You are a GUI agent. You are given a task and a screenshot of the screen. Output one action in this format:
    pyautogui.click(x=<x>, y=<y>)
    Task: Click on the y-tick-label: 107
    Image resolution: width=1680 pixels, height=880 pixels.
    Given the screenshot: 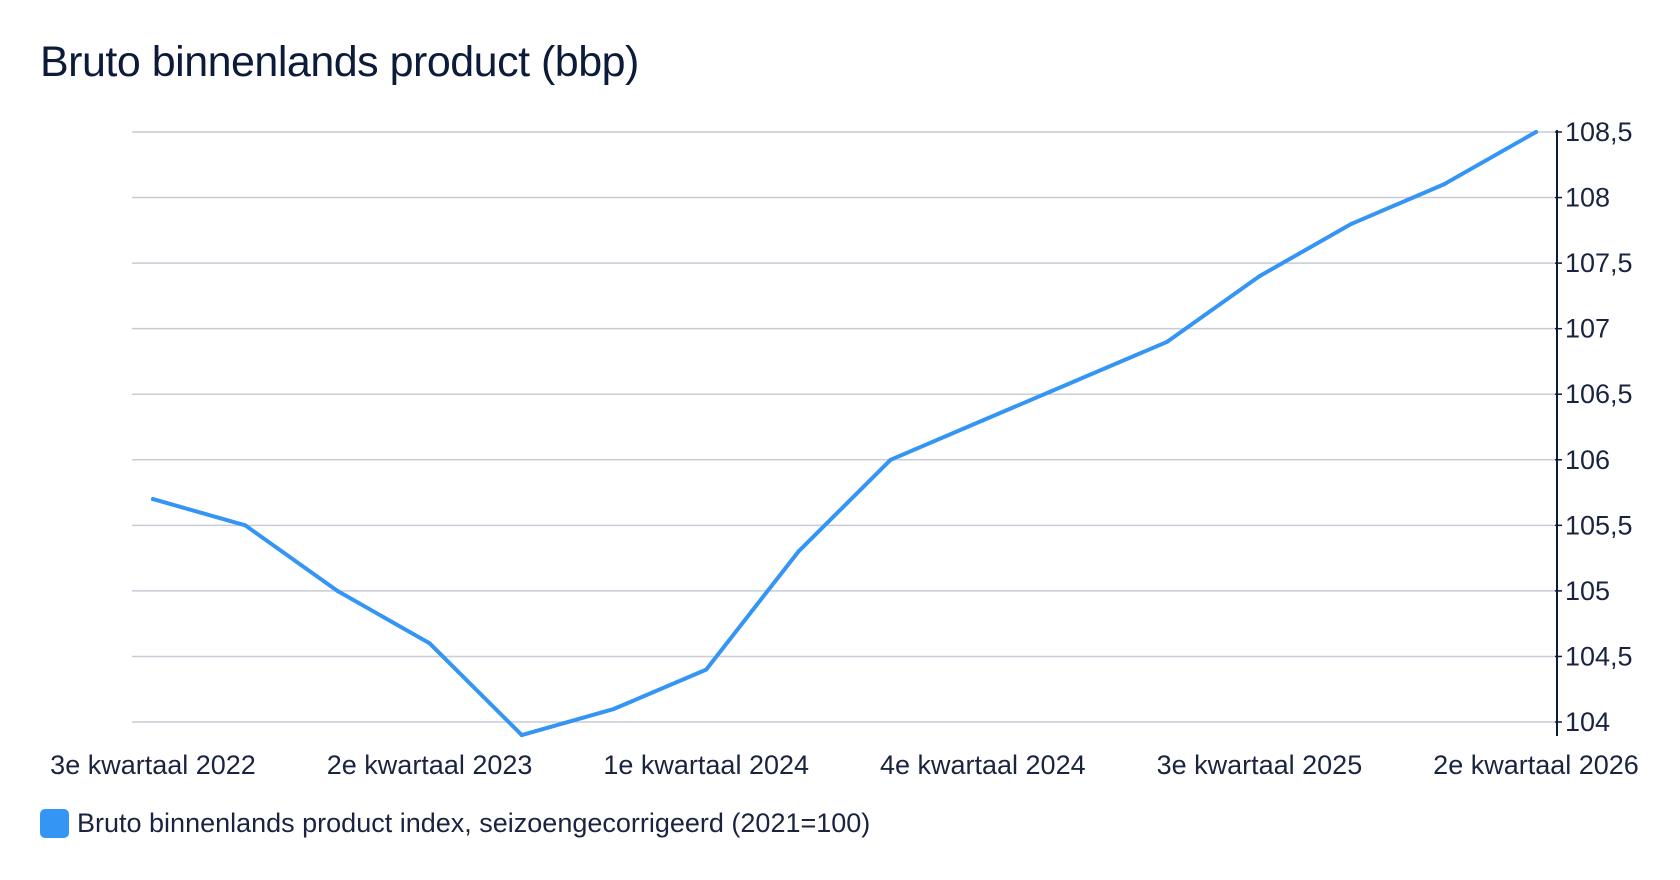 What is the action you would take?
    pyautogui.click(x=1587, y=329)
    